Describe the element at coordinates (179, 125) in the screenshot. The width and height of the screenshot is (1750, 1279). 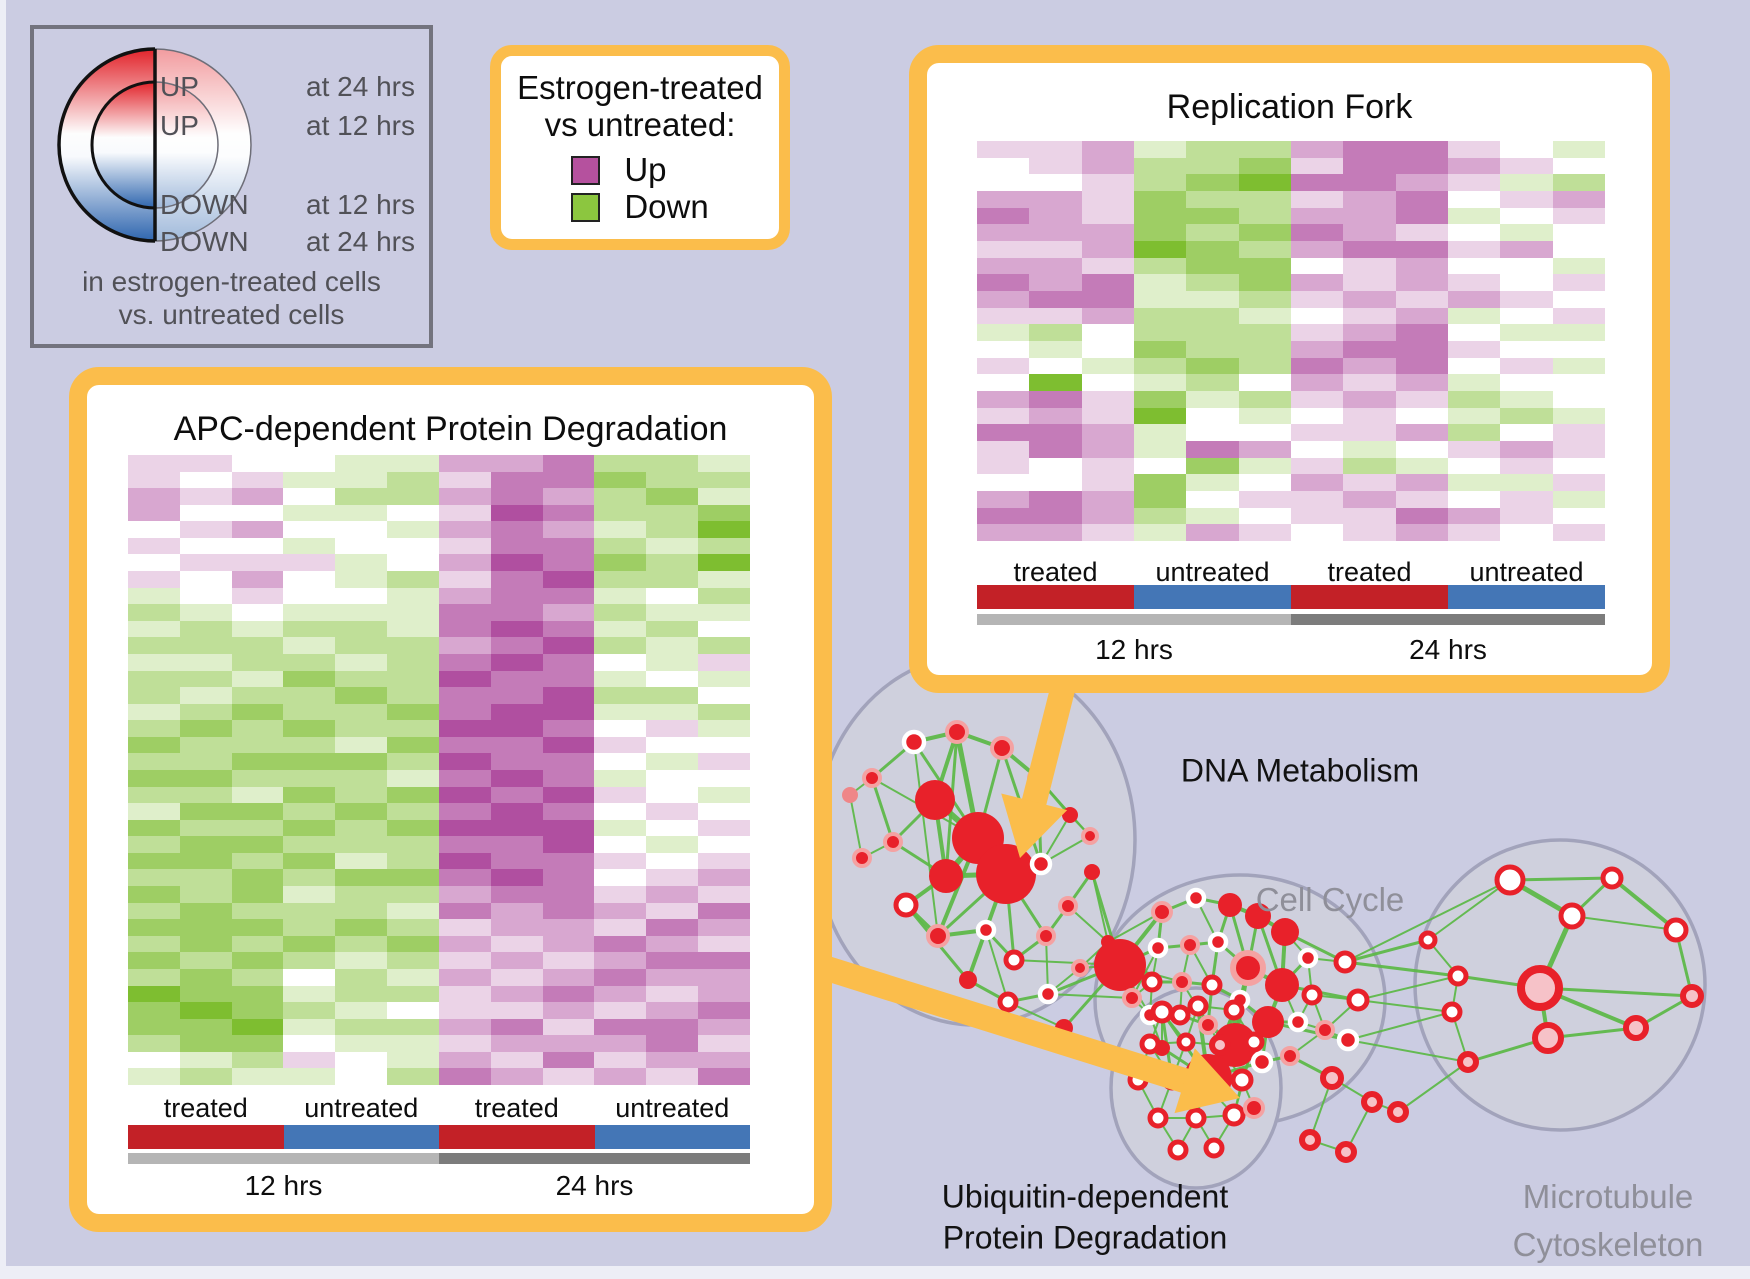
I see `updown-row-dir: UP` at that location.